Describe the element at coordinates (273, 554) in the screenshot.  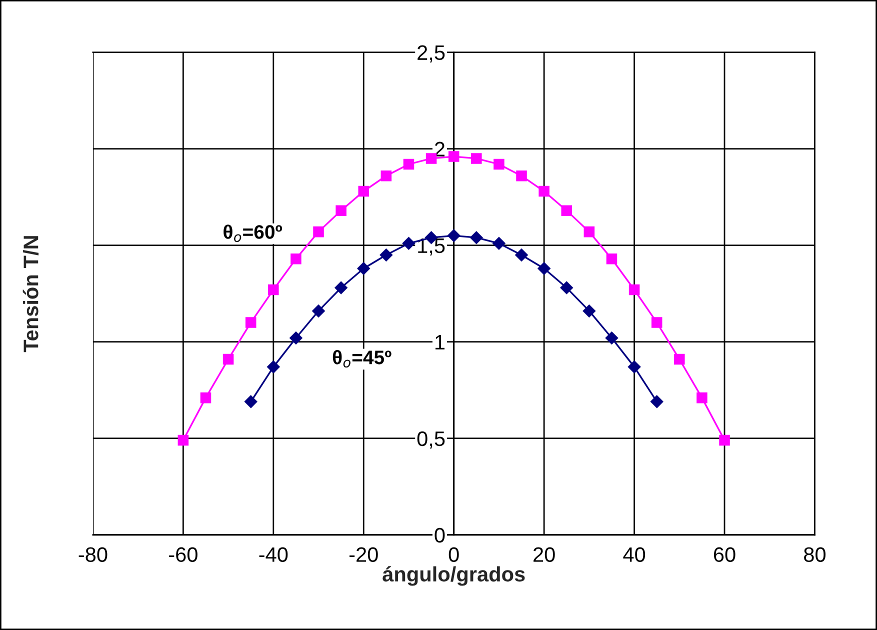
I see `x-tick-label: -40` at that location.